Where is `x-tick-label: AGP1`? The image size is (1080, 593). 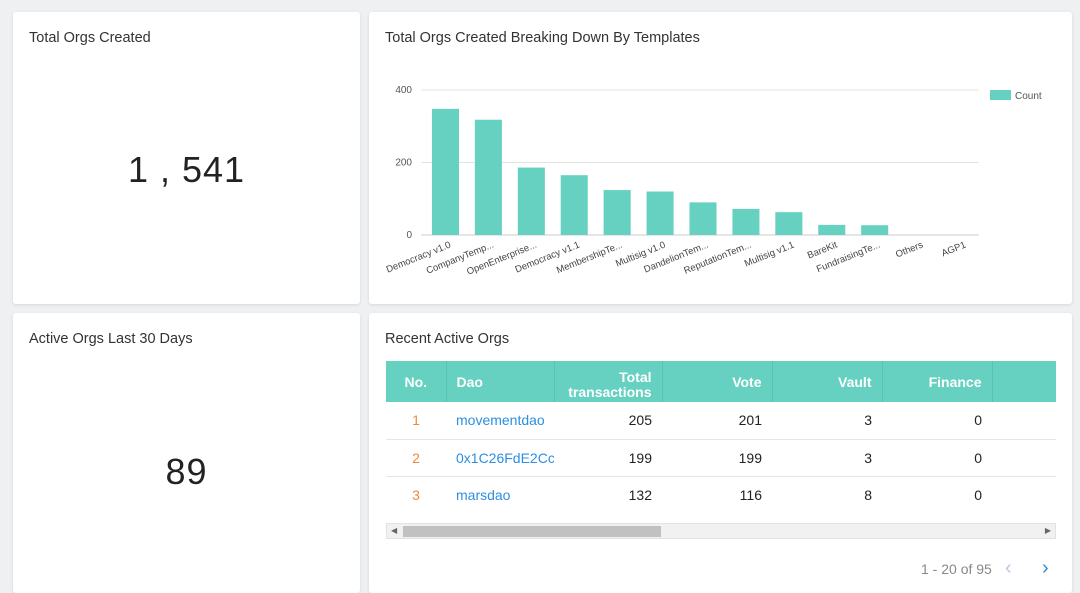
x-tick-label: AGP1 is located at coordinates (954, 250).